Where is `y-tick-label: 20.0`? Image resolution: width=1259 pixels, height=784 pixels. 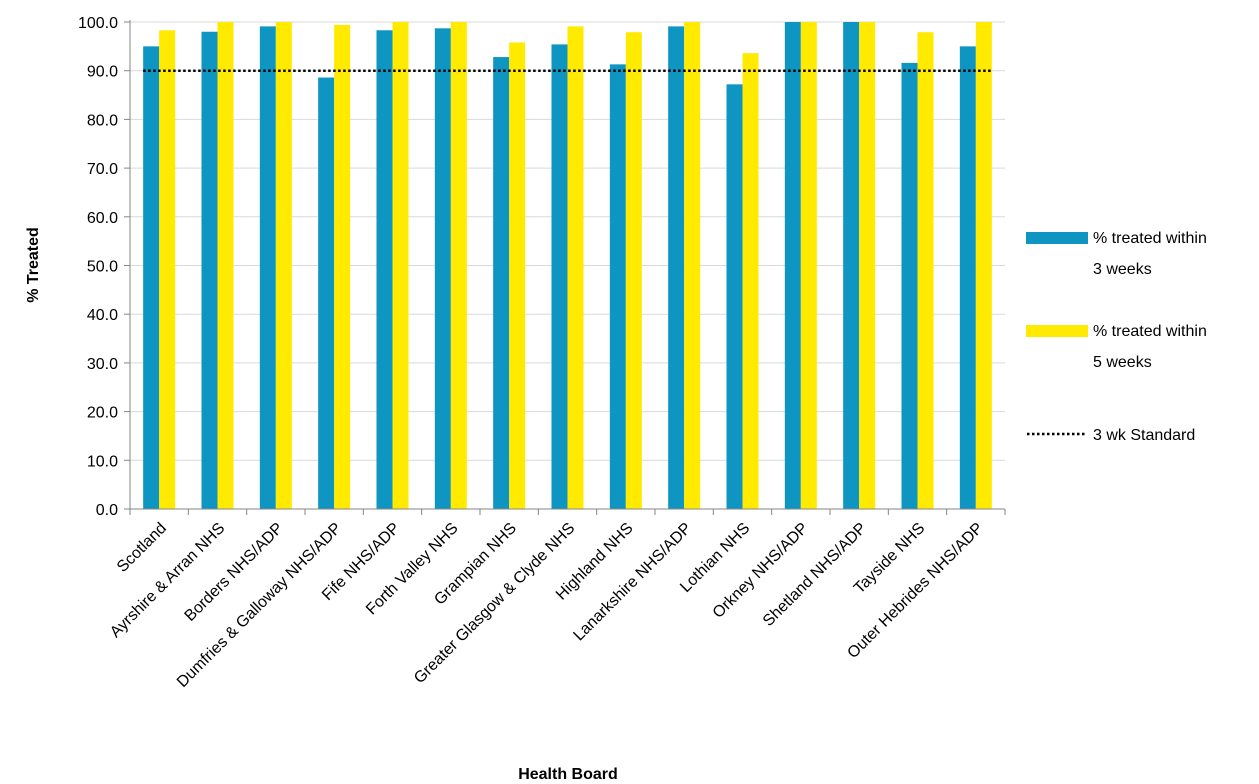
y-tick-label: 20.0 is located at coordinates (102, 413).